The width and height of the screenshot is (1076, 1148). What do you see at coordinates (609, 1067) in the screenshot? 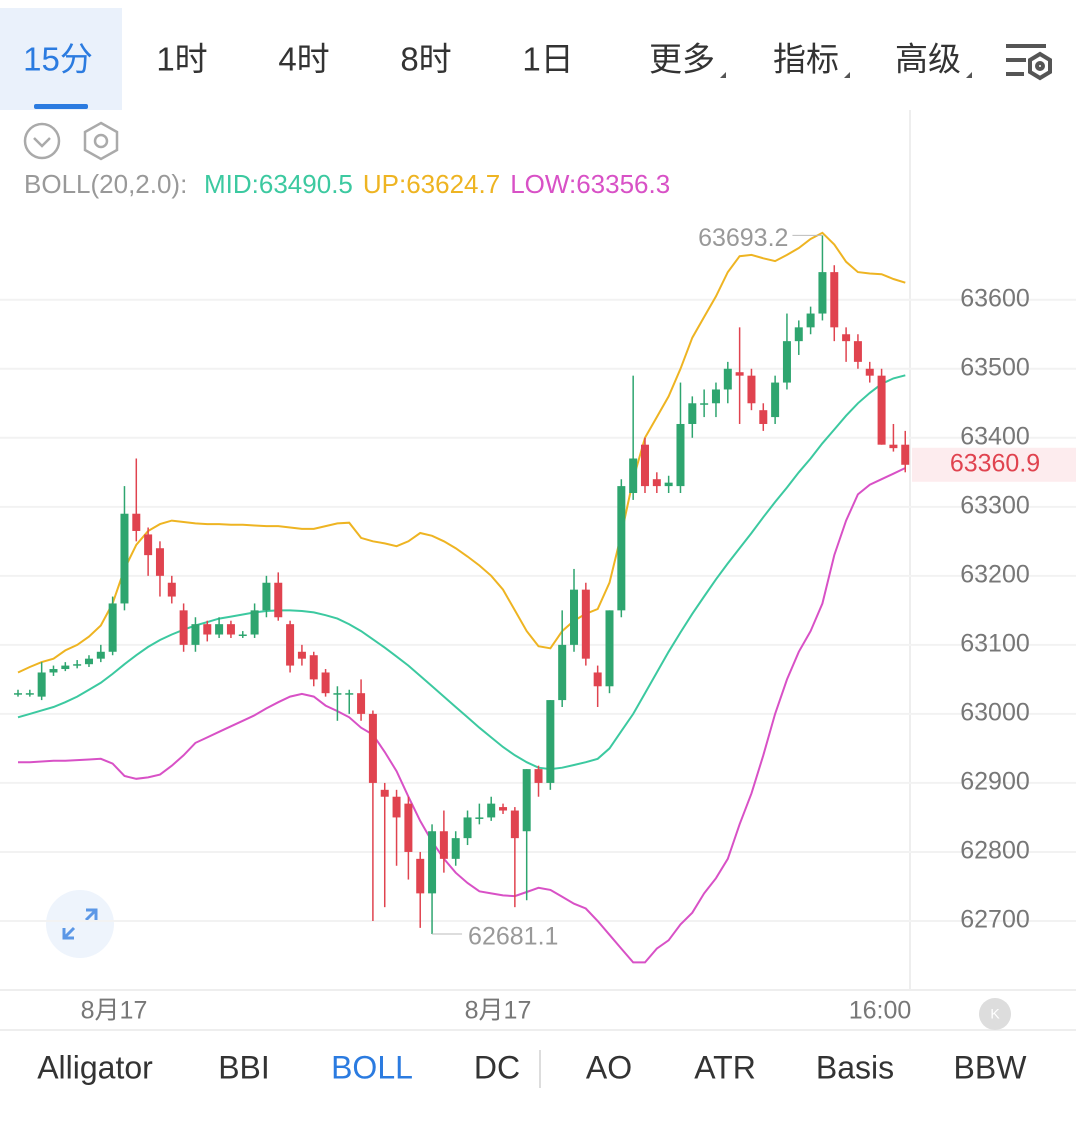
I see `indicator-tab: AO` at bounding box center [609, 1067].